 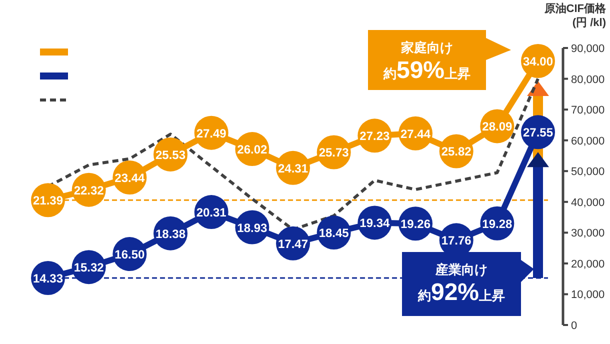 I want to click on data-label: 17.76, so click(x=456, y=241).